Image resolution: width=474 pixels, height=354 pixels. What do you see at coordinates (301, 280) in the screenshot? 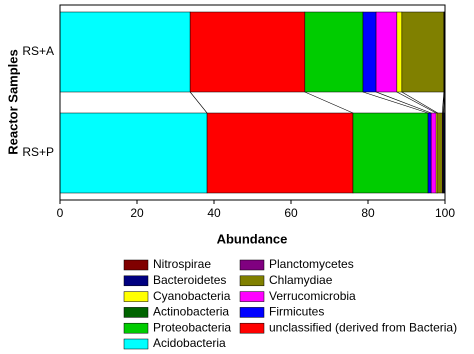
I see `legend-label: Chlamydiae` at bounding box center [301, 280].